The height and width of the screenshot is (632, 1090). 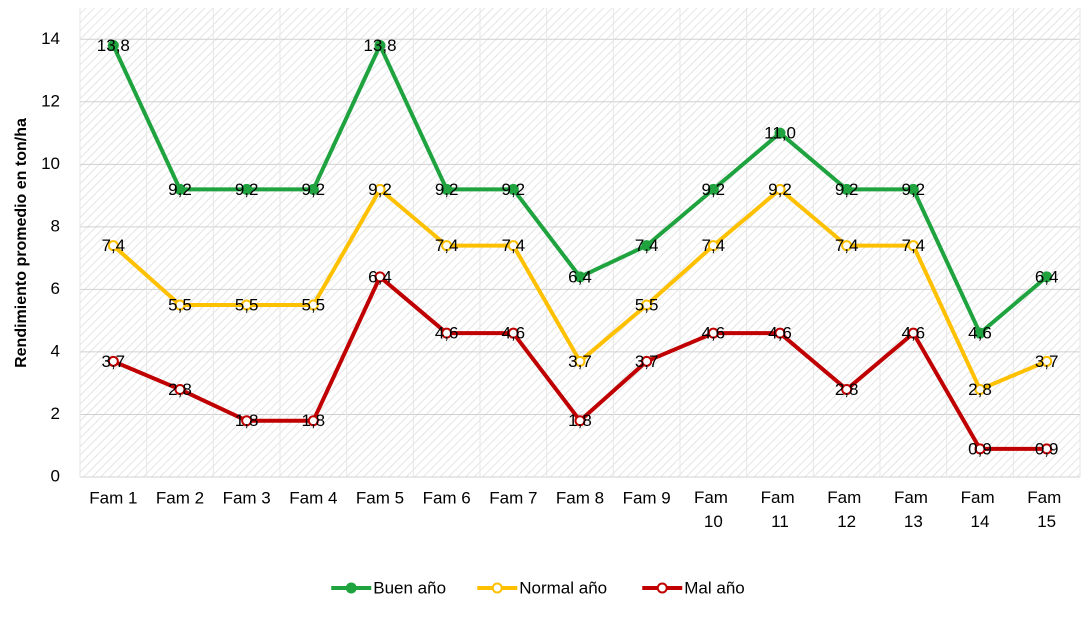 I want to click on x-tick-label: Fam 13, so click(x=913, y=509).